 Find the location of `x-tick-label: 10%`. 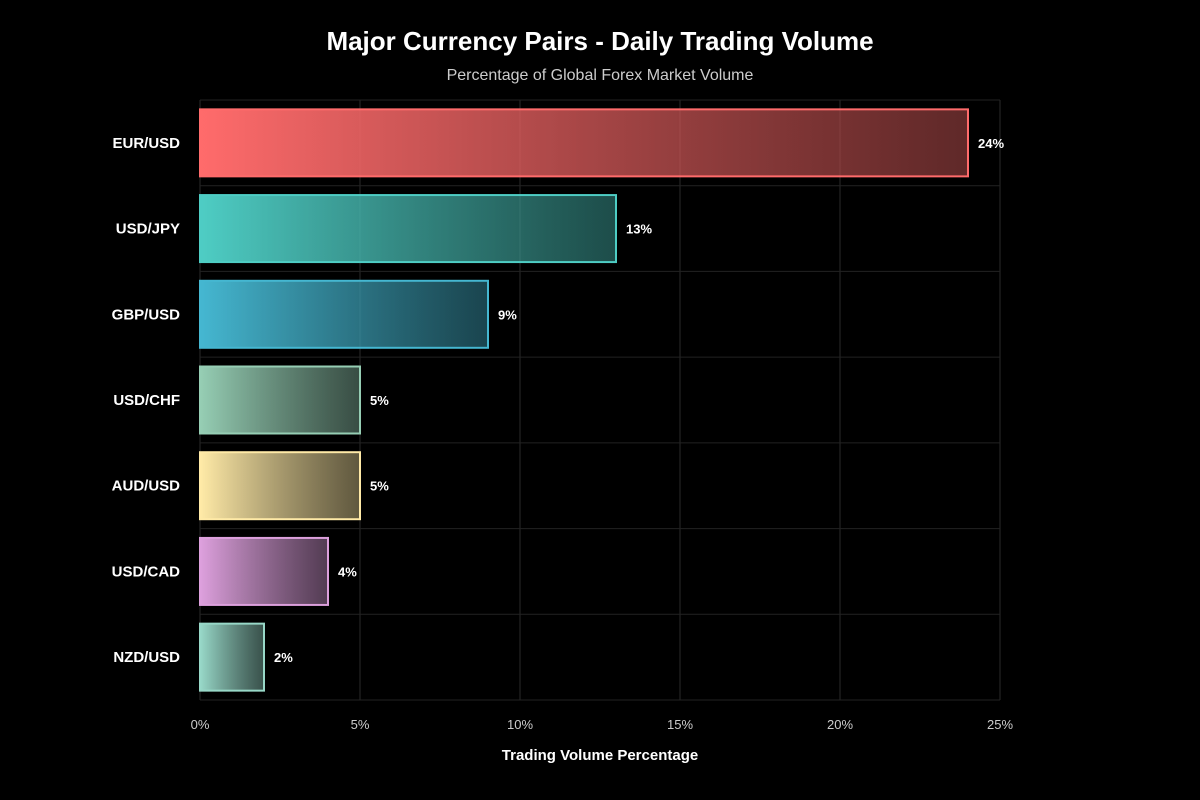

x-tick-label: 10% is located at coordinates (520, 724).